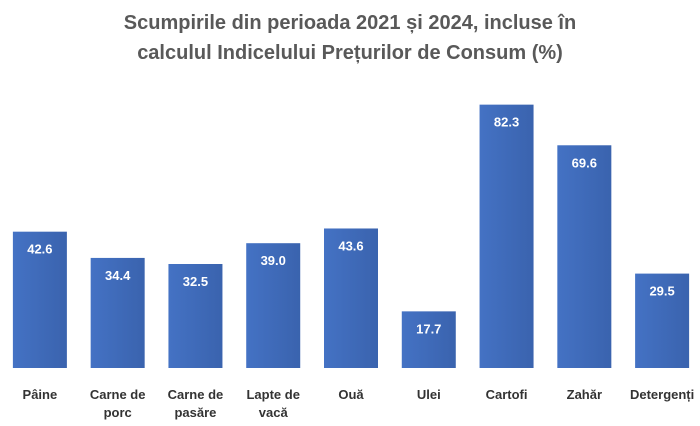 This screenshot has height=426, width=700. I want to click on category-label-5-line-0: Ulei, so click(429, 394).